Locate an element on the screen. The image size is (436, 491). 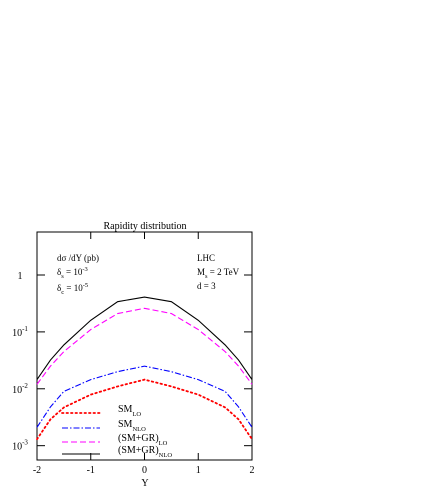
annotation-superscript: -3 is located at coordinates (84, 269).